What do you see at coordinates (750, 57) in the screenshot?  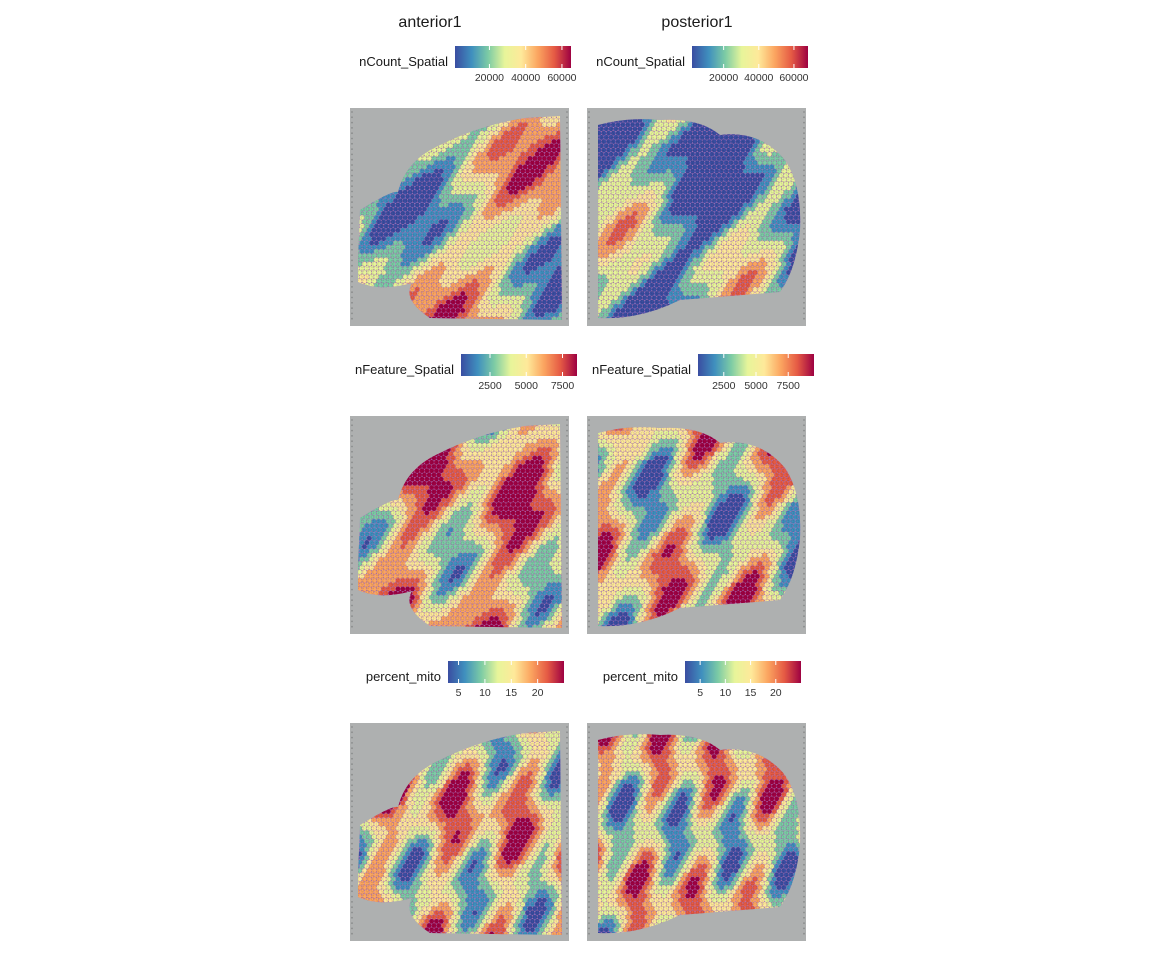 I see `colorbar-nCount_Spatial-posterior1` at bounding box center [750, 57].